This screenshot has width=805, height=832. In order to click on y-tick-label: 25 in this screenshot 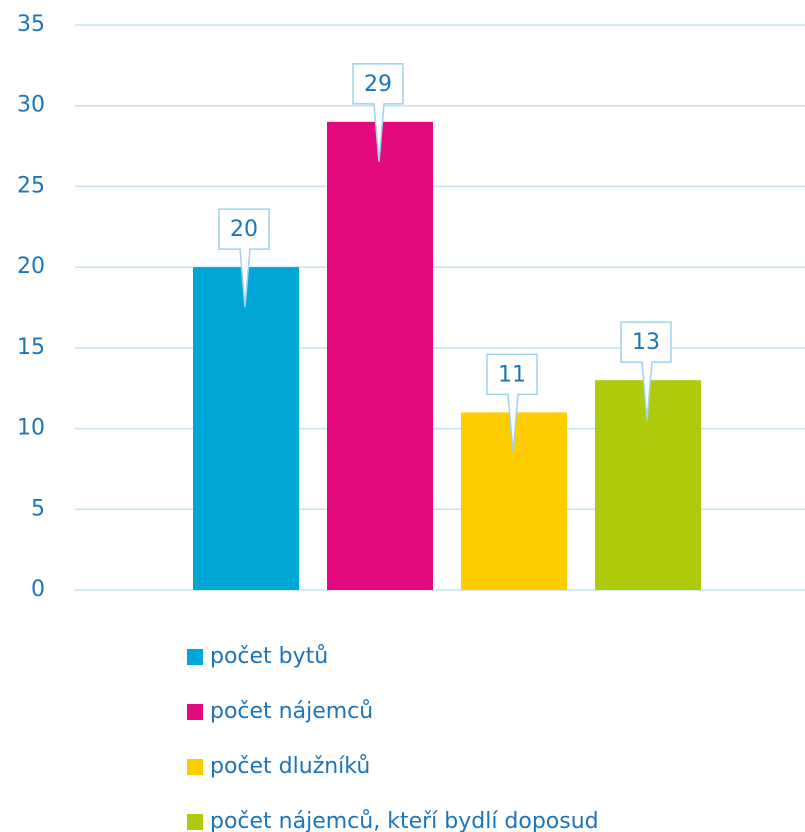, I will do `click(31, 185)`.